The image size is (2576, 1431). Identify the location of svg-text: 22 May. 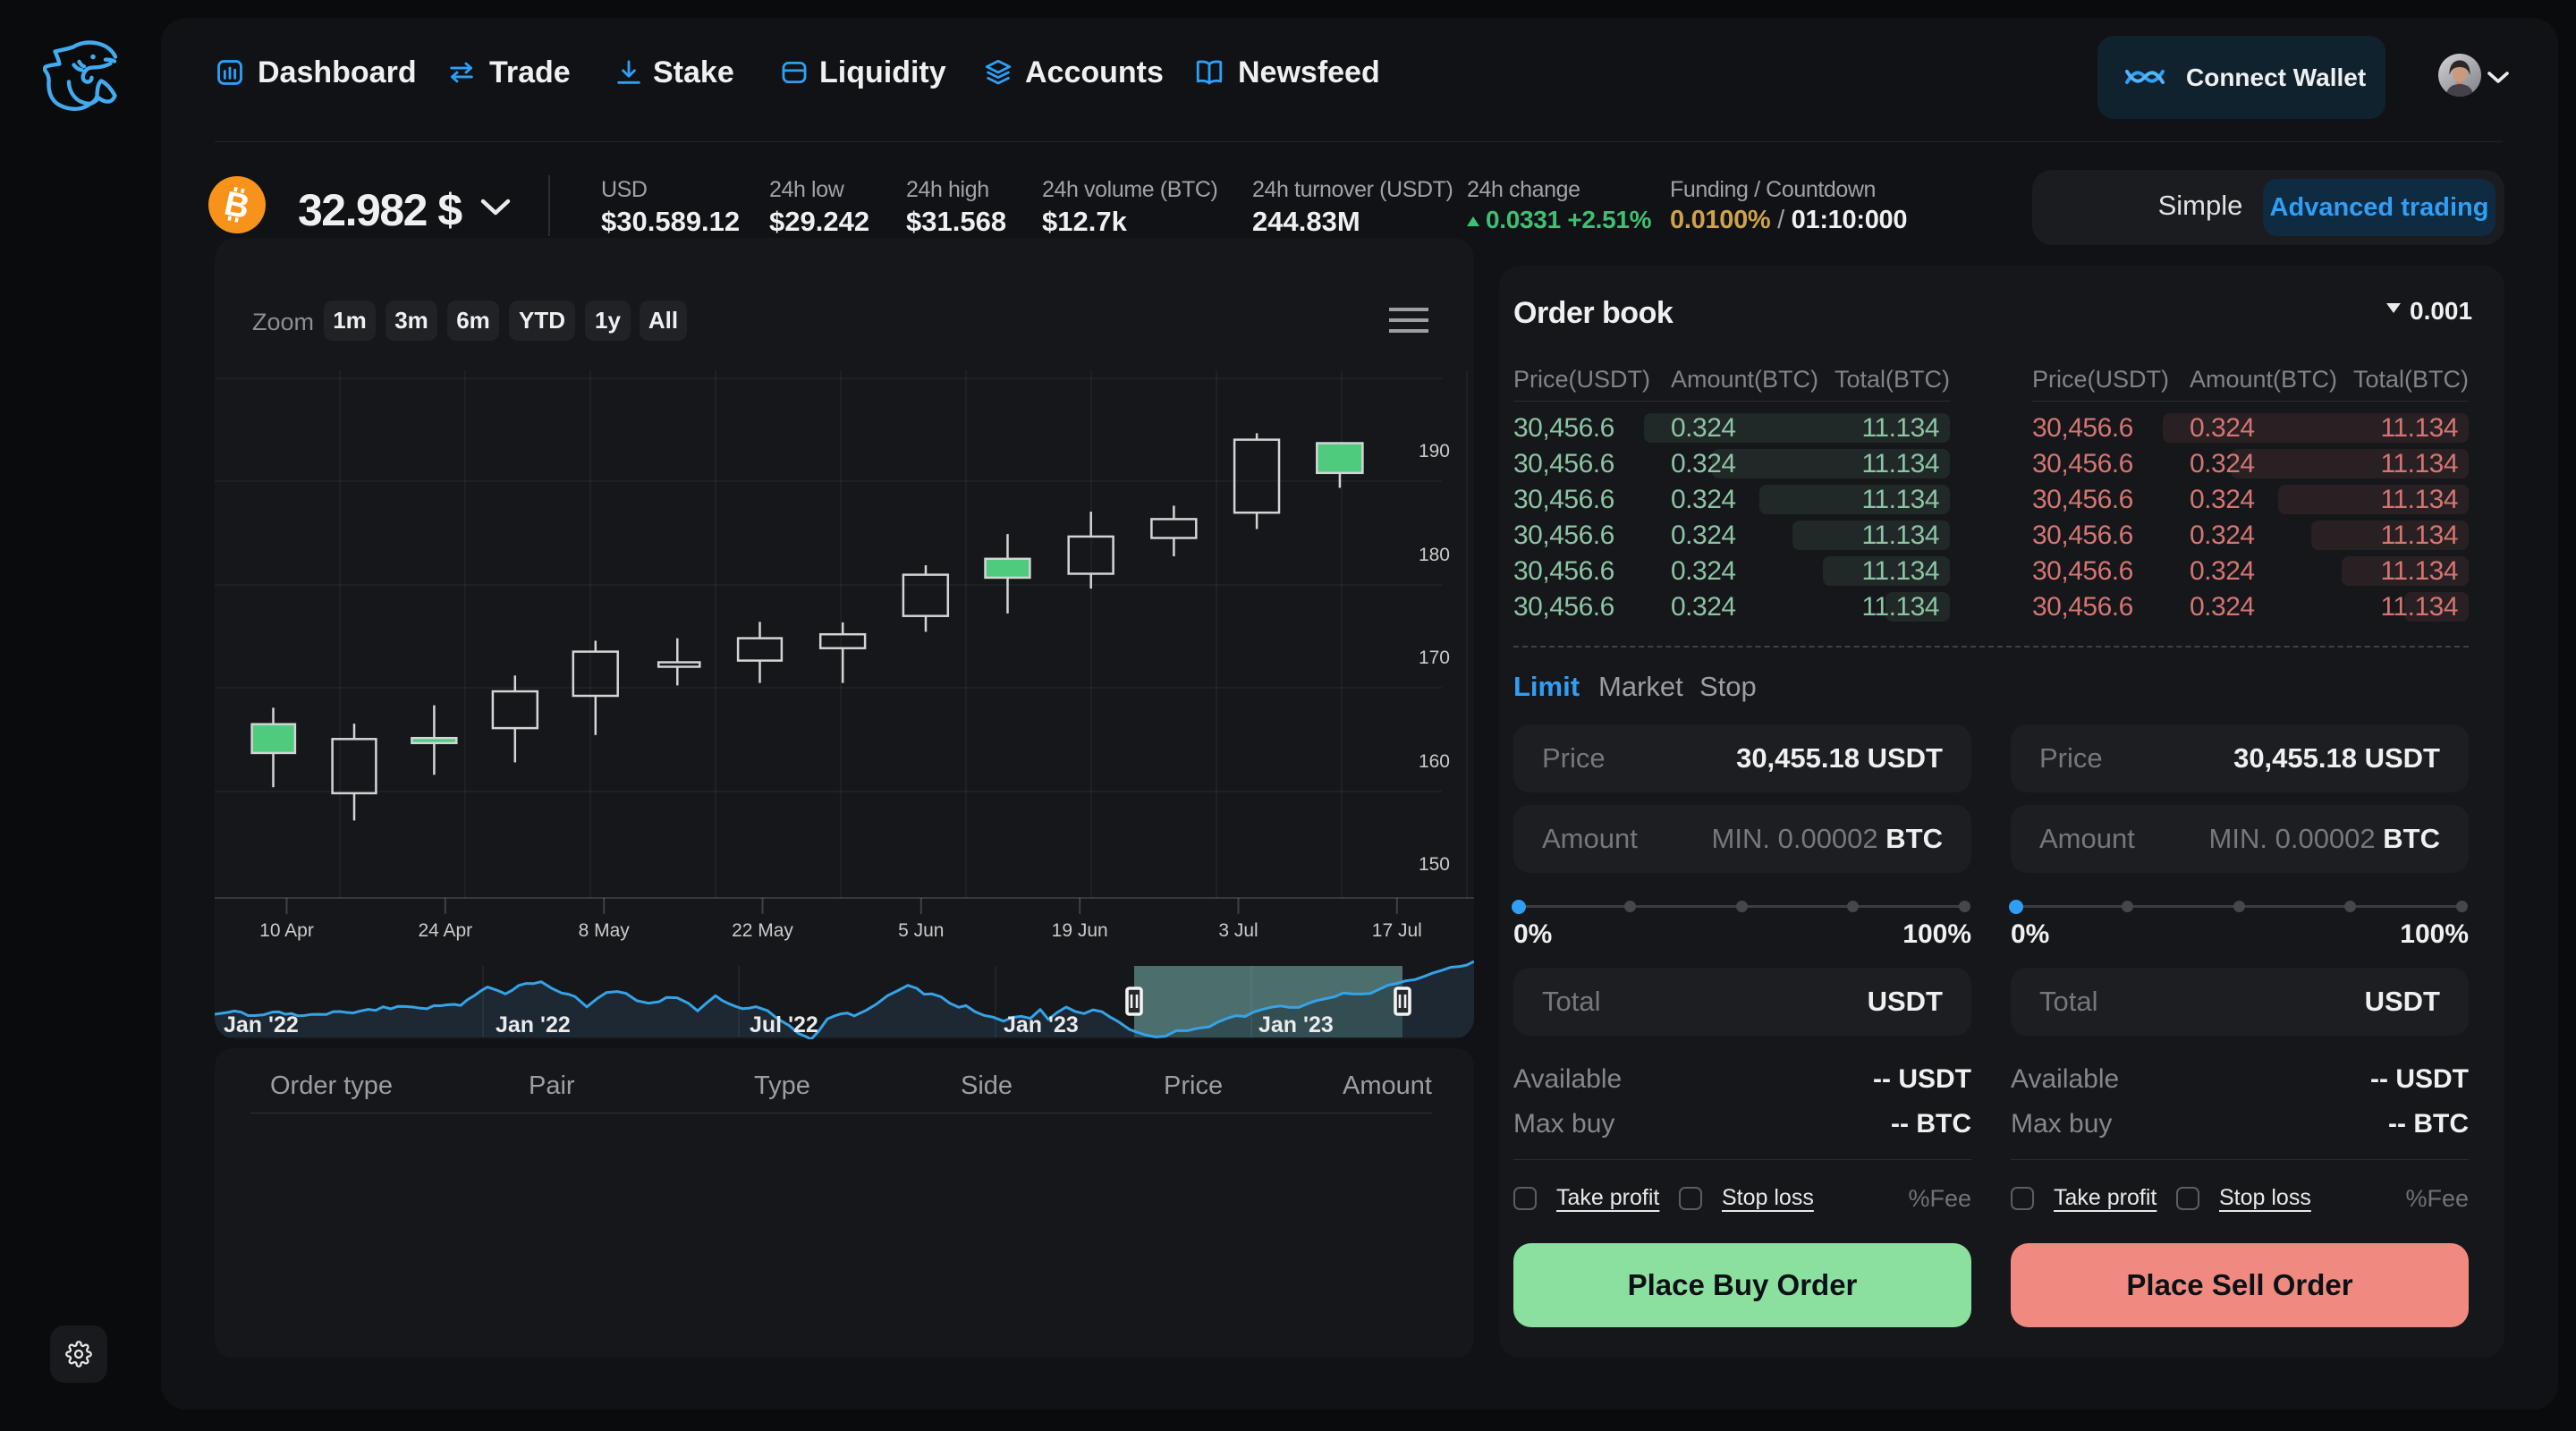
(762, 930).